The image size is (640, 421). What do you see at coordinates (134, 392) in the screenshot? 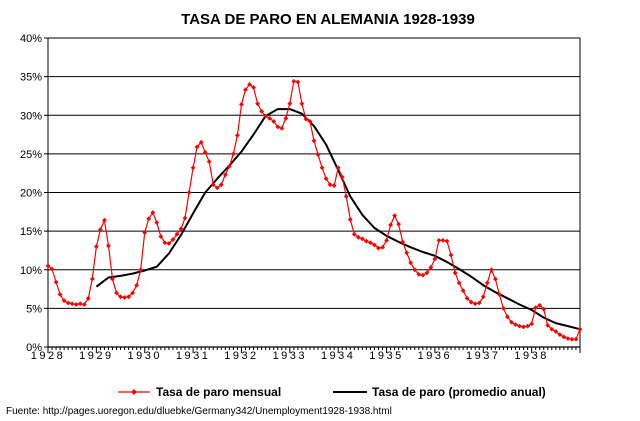
I see `legend-marker-monthly` at bounding box center [134, 392].